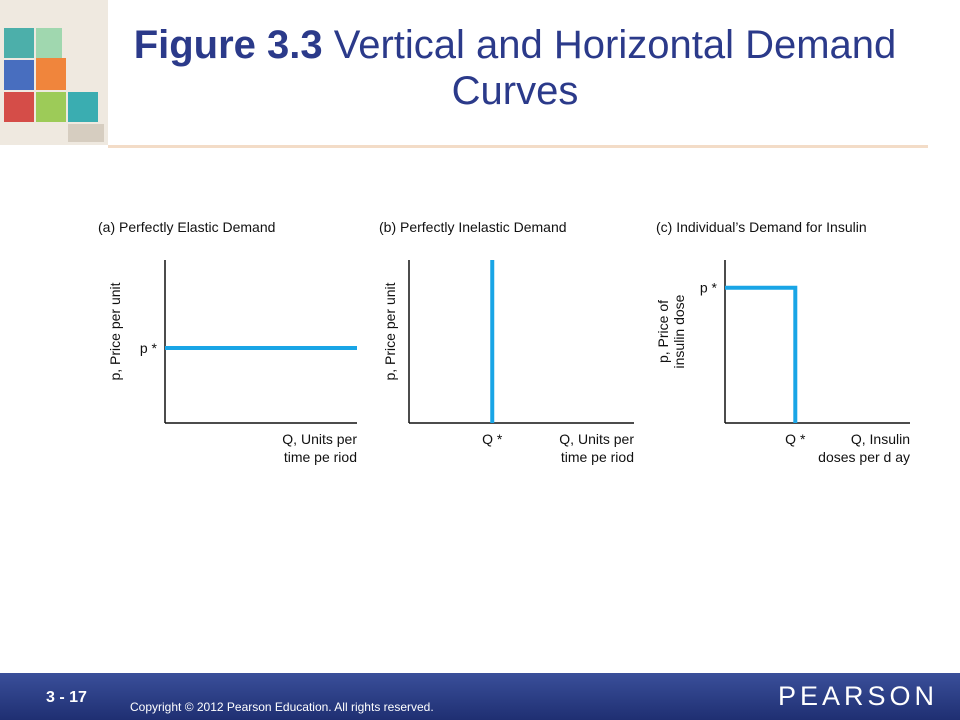 Image resolution: width=960 pixels, height=720 pixels. What do you see at coordinates (709, 288) in the screenshot?
I see `p-star-marker-2: p *` at bounding box center [709, 288].